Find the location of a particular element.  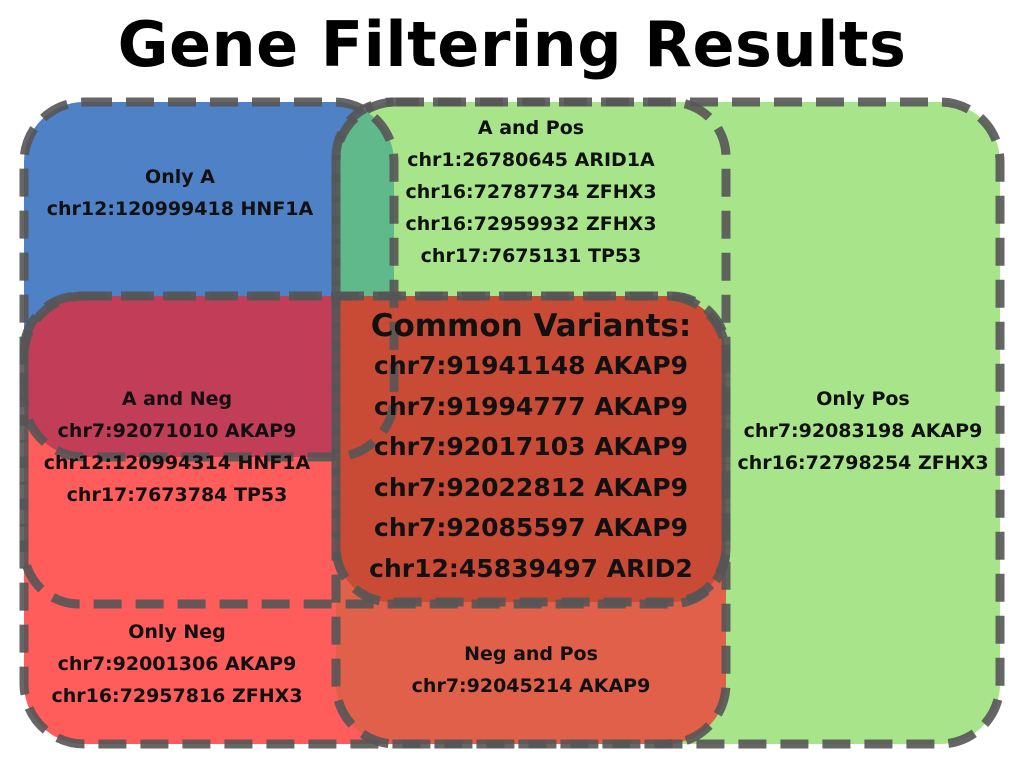

region-label: Only Neg is located at coordinates (177, 632).